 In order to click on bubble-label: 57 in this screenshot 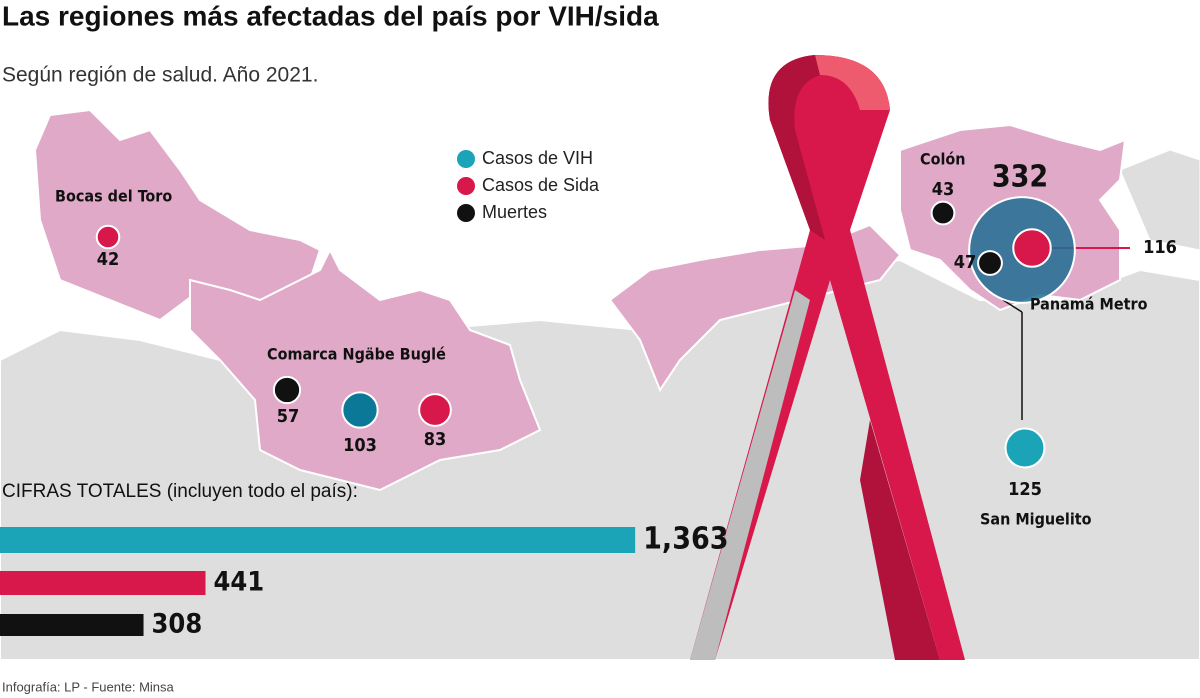, I will do `click(288, 416)`.